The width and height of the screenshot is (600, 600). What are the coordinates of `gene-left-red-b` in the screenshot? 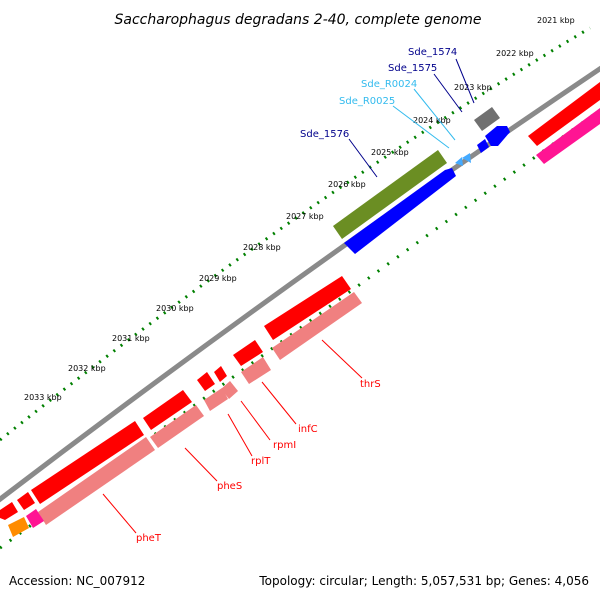 It's located at (9, 511).